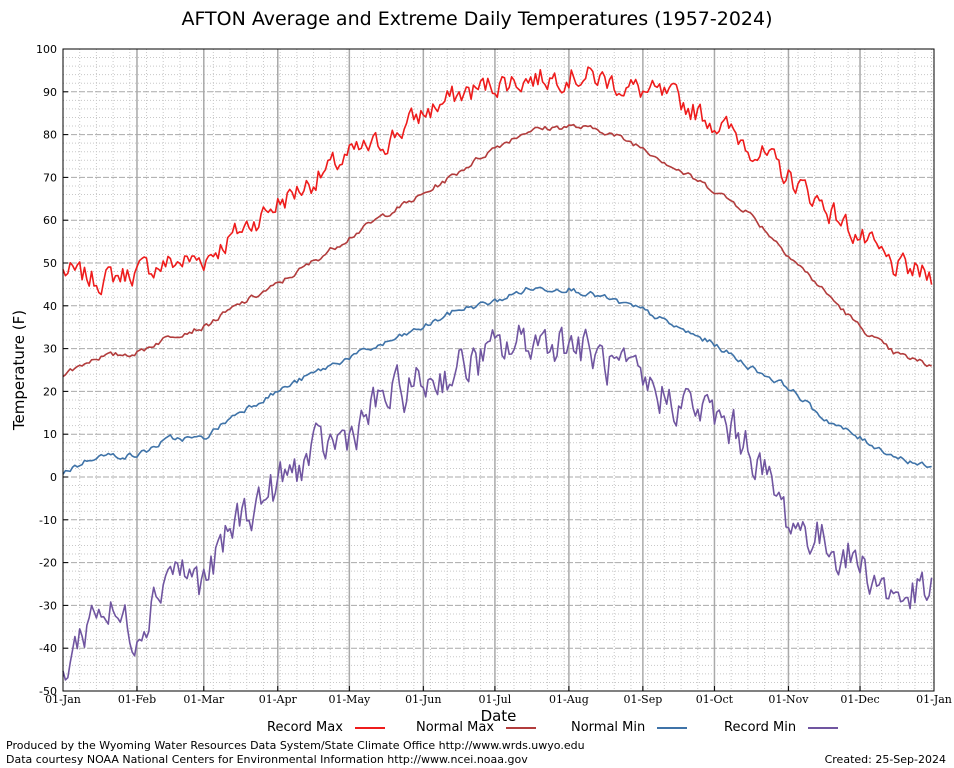 This screenshot has height=768, width=954. What do you see at coordinates (50, 135) in the screenshot?
I see `y-tick-label: 80` at bounding box center [50, 135].